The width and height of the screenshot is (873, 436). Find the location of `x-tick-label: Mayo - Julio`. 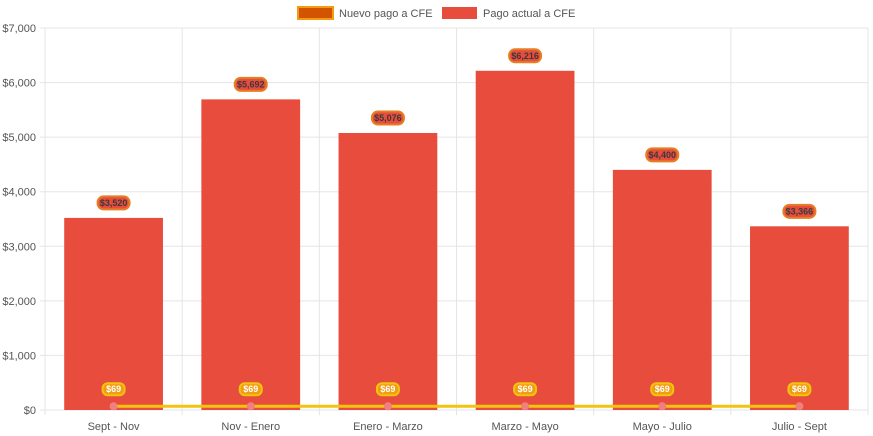

x-tick-label: Mayo - Julio is located at coordinates (662, 427).